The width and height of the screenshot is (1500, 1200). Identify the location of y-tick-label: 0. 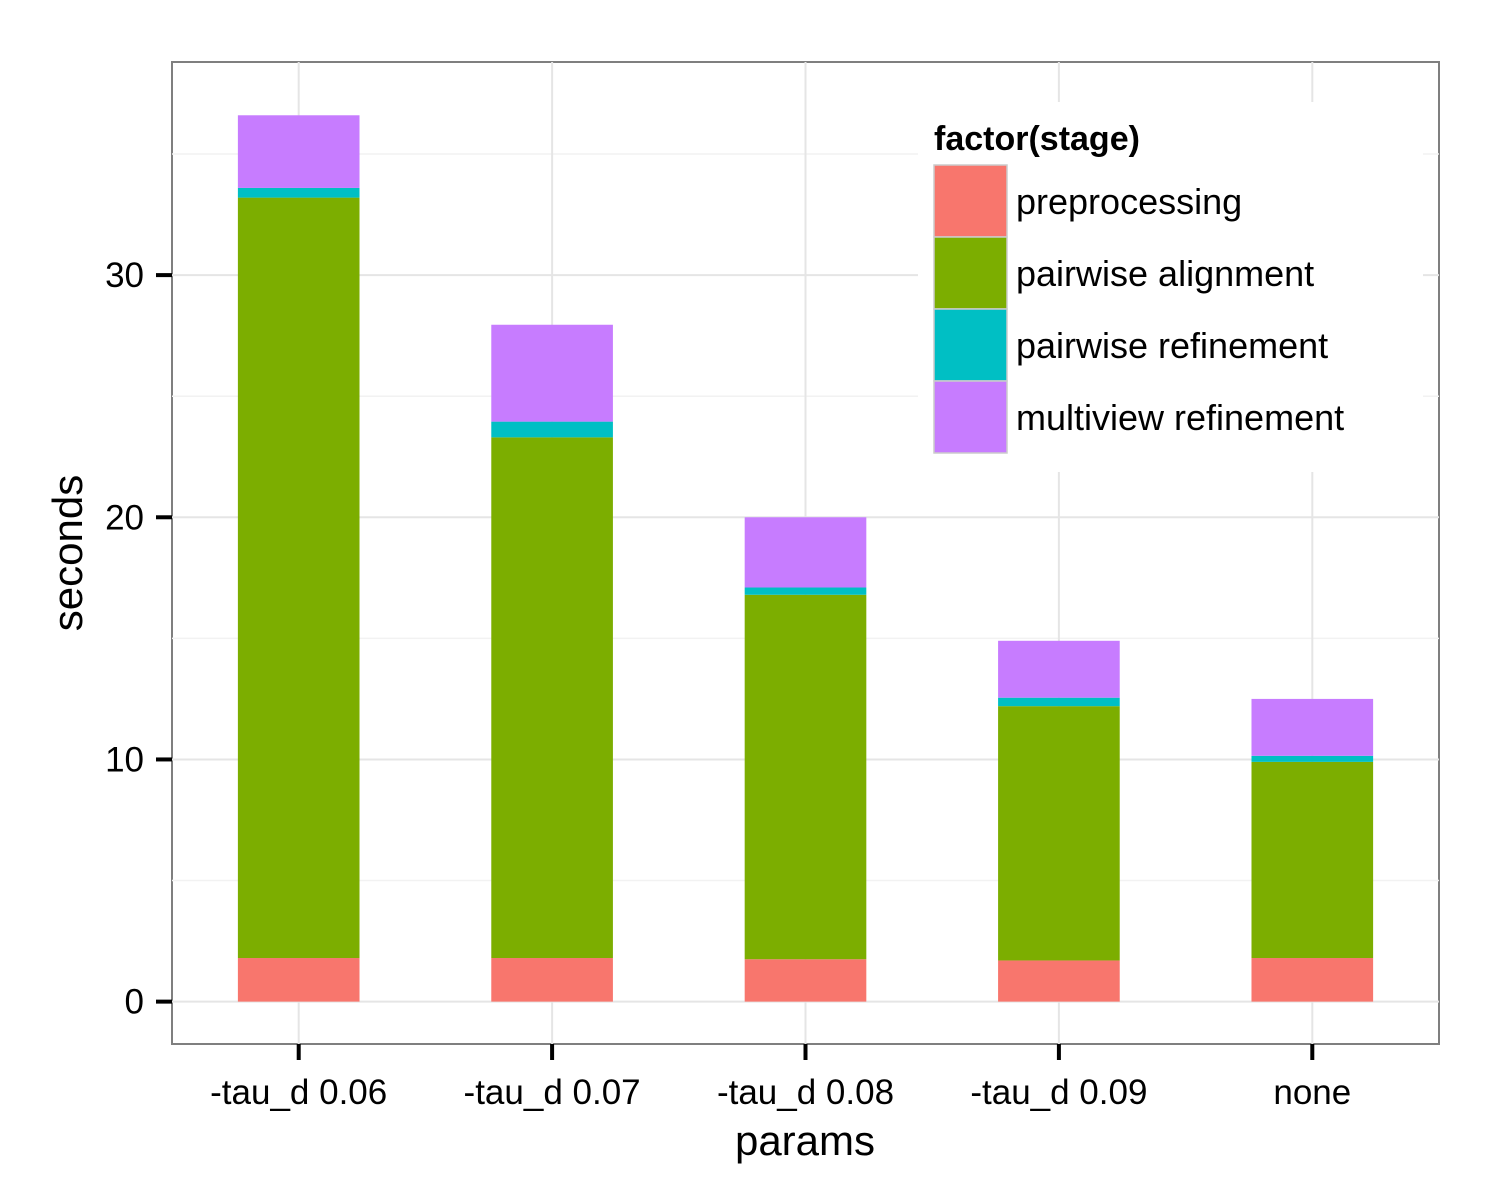
(134, 1002).